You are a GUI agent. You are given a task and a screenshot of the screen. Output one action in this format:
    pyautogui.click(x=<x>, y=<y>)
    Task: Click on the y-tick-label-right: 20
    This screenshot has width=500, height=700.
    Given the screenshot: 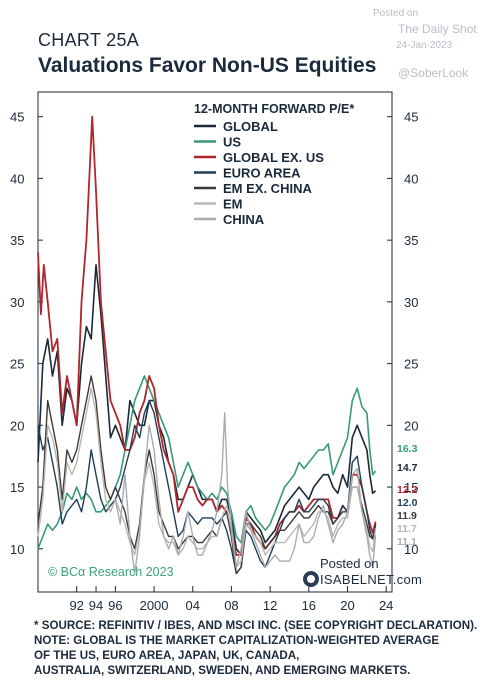 What is the action you would take?
    pyautogui.click(x=411, y=425)
    